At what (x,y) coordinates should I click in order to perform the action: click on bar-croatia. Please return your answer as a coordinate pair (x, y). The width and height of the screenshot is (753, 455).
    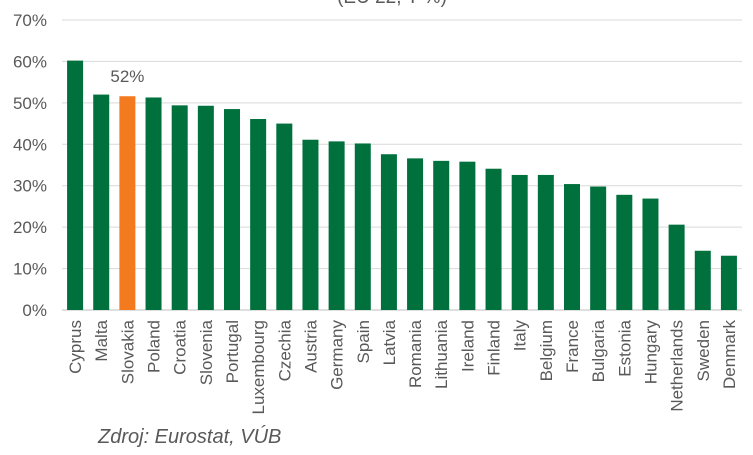
    Looking at the image, I should click on (179, 207).